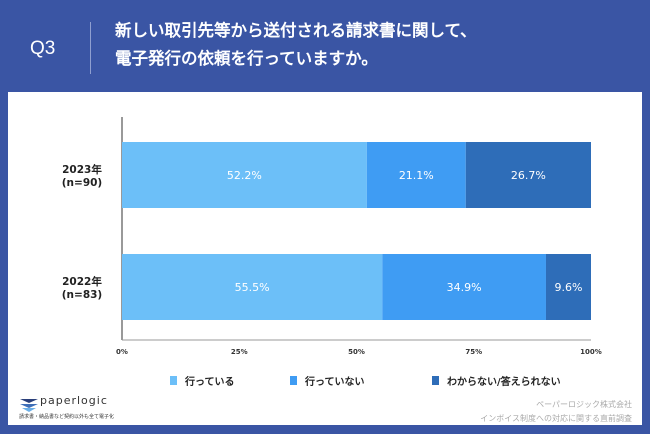 The width and height of the screenshot is (650, 434). I want to click on question-number: Q3, so click(43, 48).